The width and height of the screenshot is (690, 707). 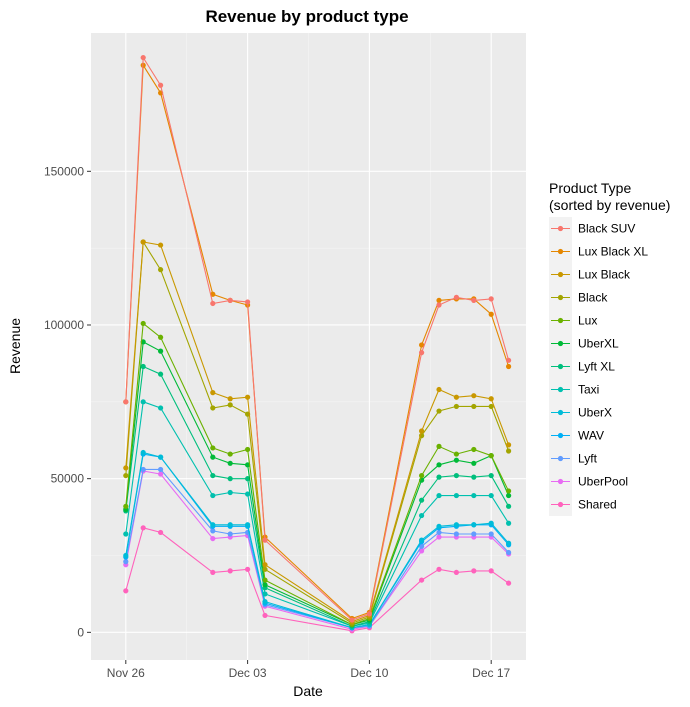 I want to click on legend-item-lux-black-xl: Lux Black XL, so click(x=598, y=251).